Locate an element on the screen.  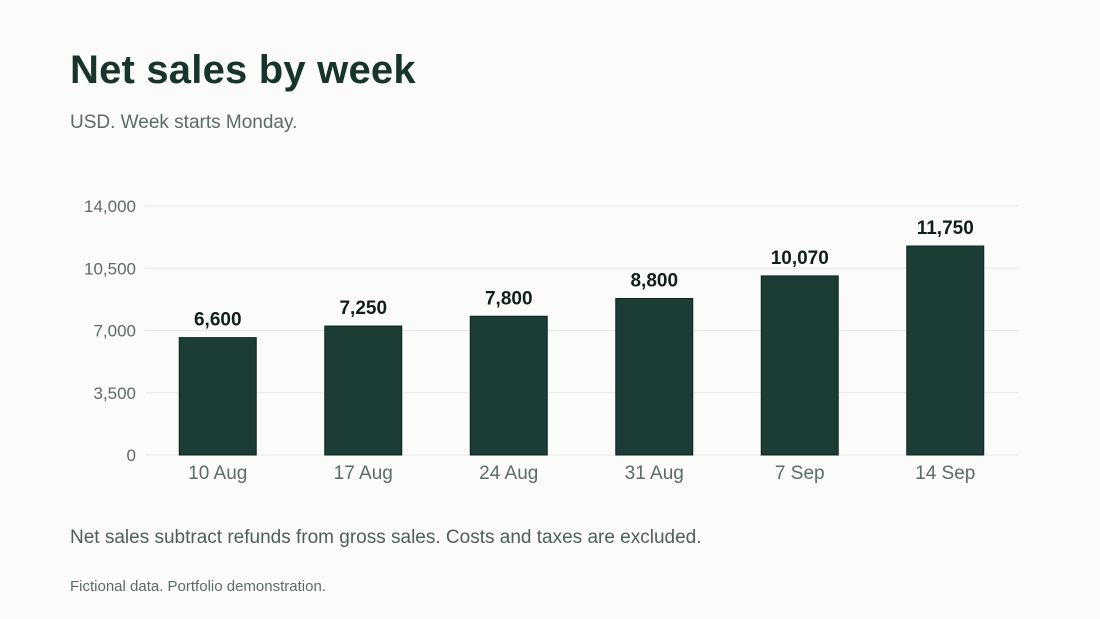
chart-title: Net sales by week is located at coordinates (243, 70).